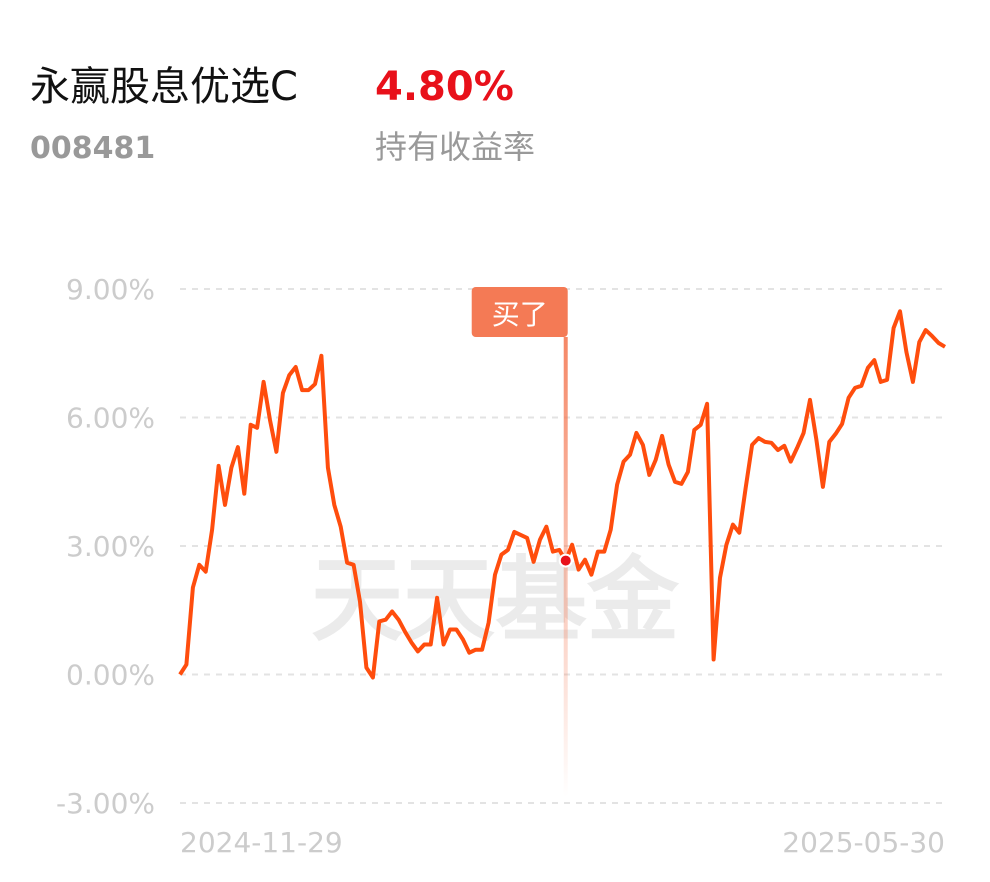 The width and height of the screenshot is (990, 882). I want to click on watermark: 天天基金, so click(495, 600).